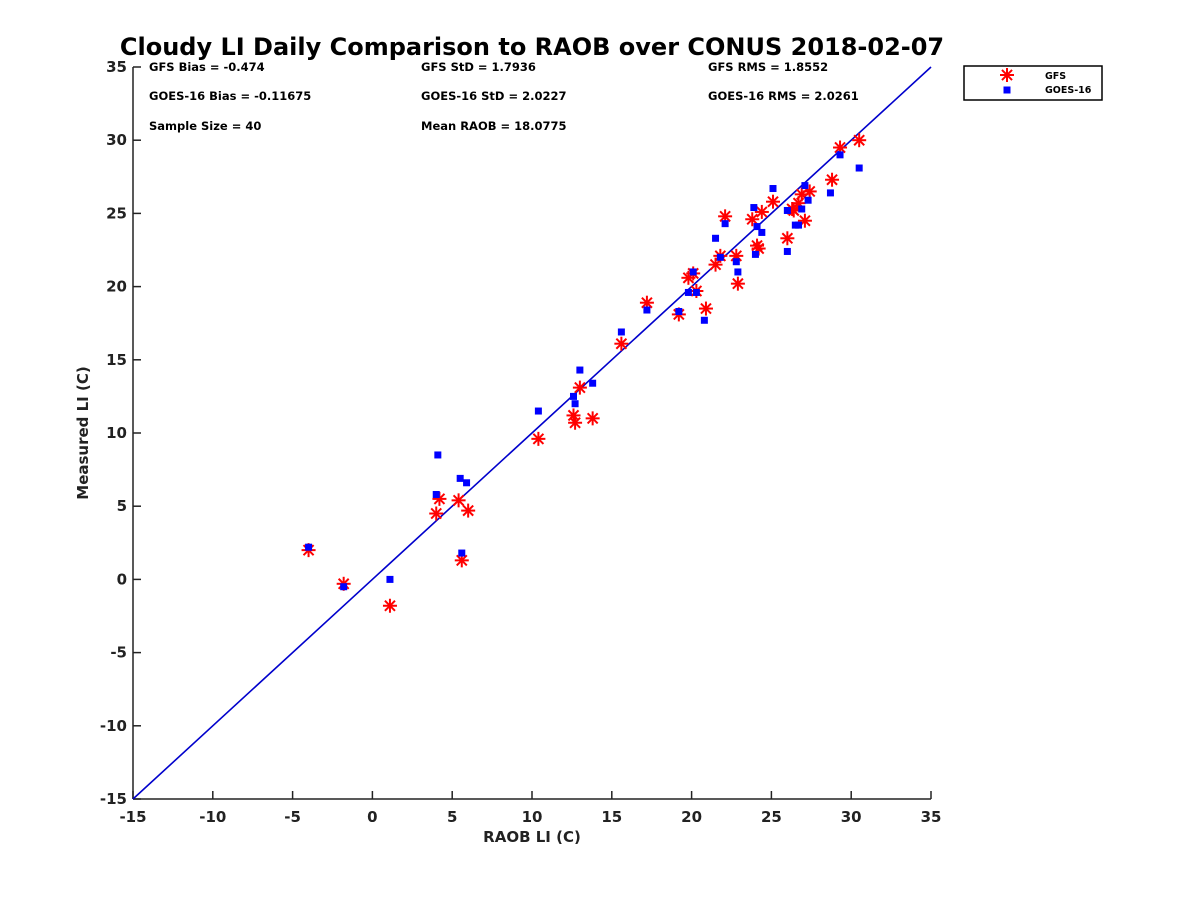 Image resolution: width=1200 pixels, height=900 pixels. What do you see at coordinates (116, 287) in the screenshot?
I see `y-tick-label: 20` at bounding box center [116, 287].